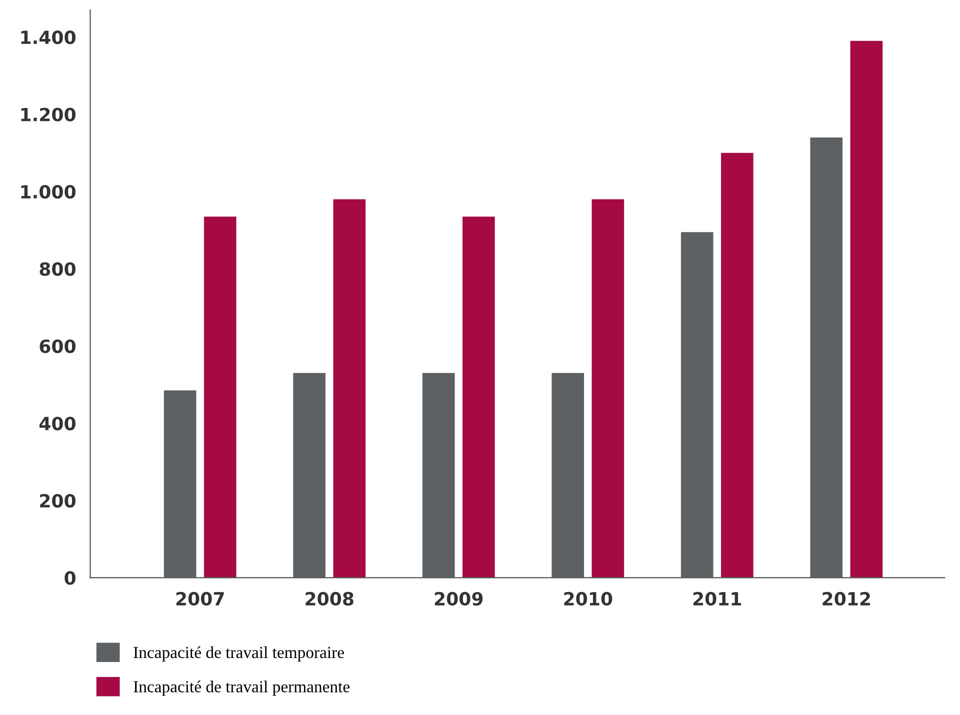  Describe the element at coordinates (58, 269) in the screenshot. I see `y-tick-label: 800` at that location.